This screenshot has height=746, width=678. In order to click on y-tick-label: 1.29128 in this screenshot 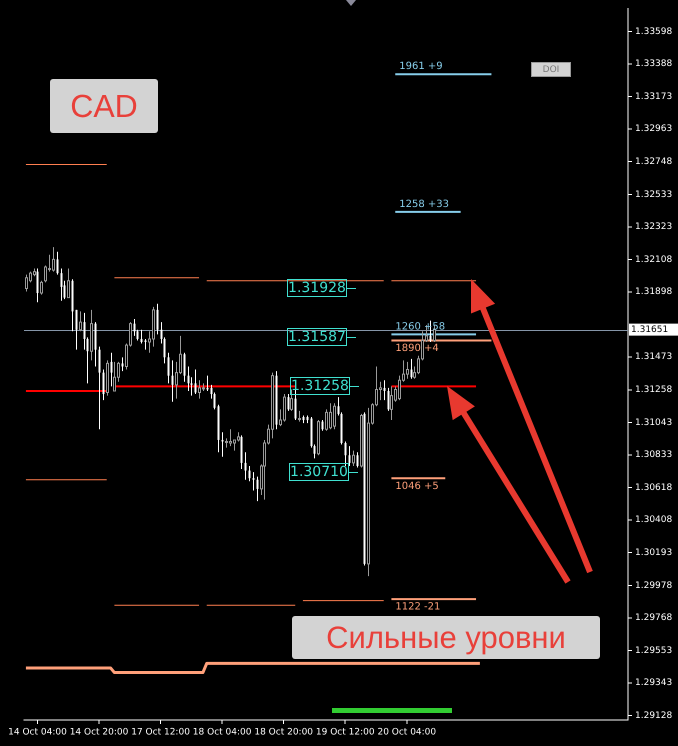, I will do `click(653, 716)`.